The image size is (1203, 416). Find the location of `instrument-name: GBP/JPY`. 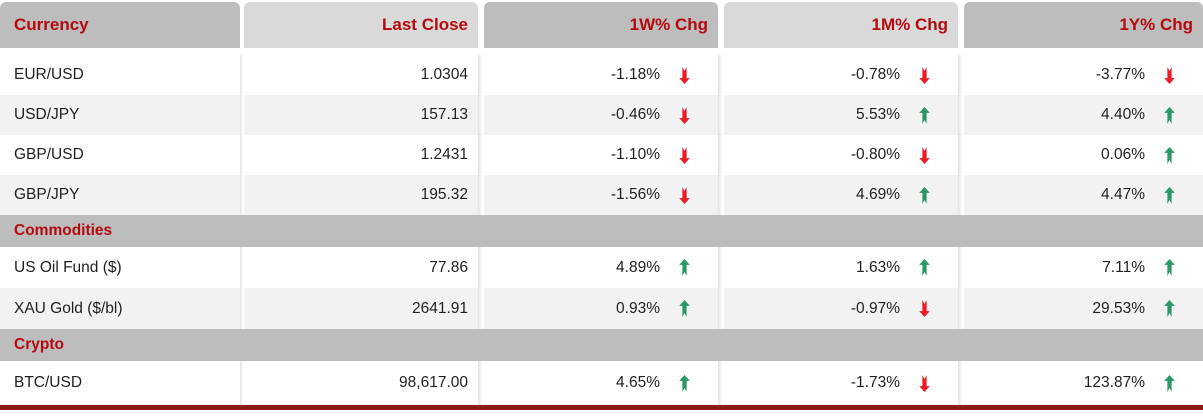

instrument-name: GBP/JPY is located at coordinates (120, 195).